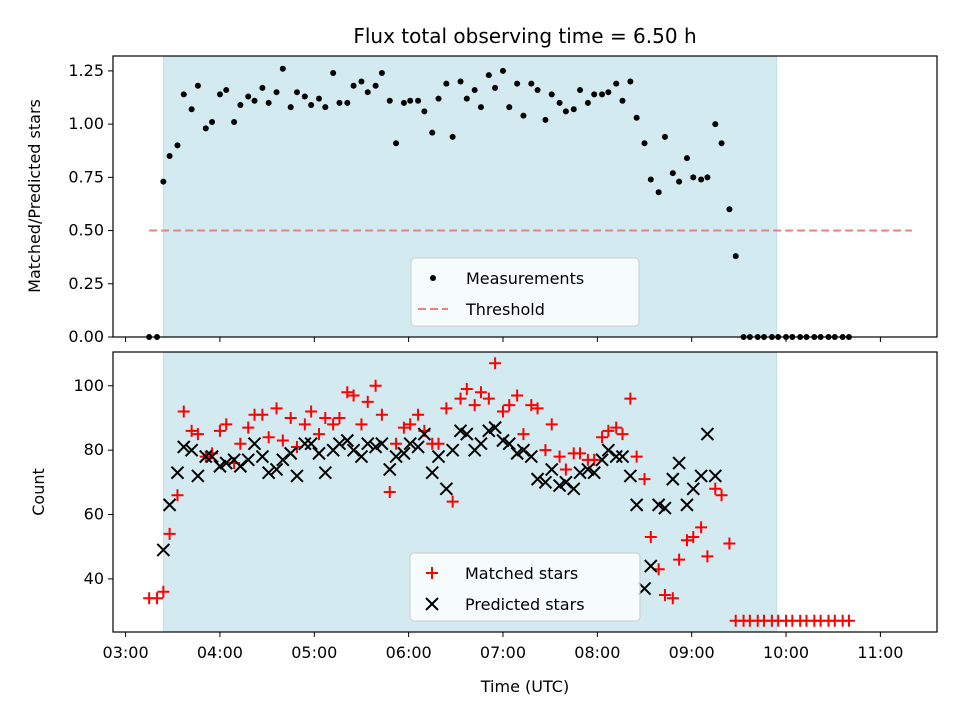 The width and height of the screenshot is (960, 720). What do you see at coordinates (34, 196) in the screenshot?
I see `top-y-axis-label: Matched/Predicted stars` at bounding box center [34, 196].